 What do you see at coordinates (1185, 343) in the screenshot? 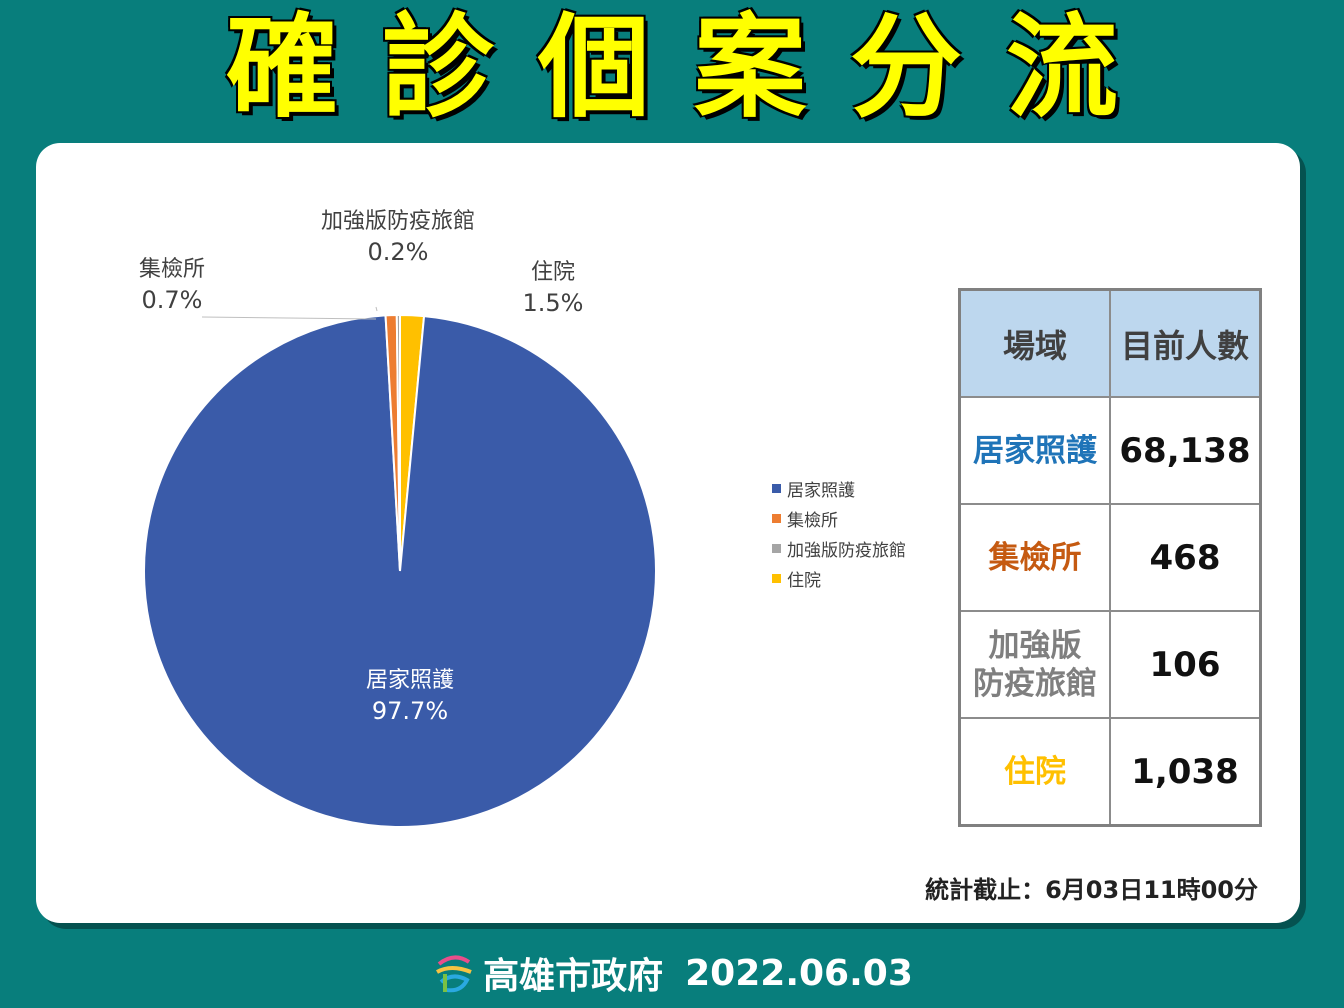
I see `header-count: 目前人數` at bounding box center [1185, 343].